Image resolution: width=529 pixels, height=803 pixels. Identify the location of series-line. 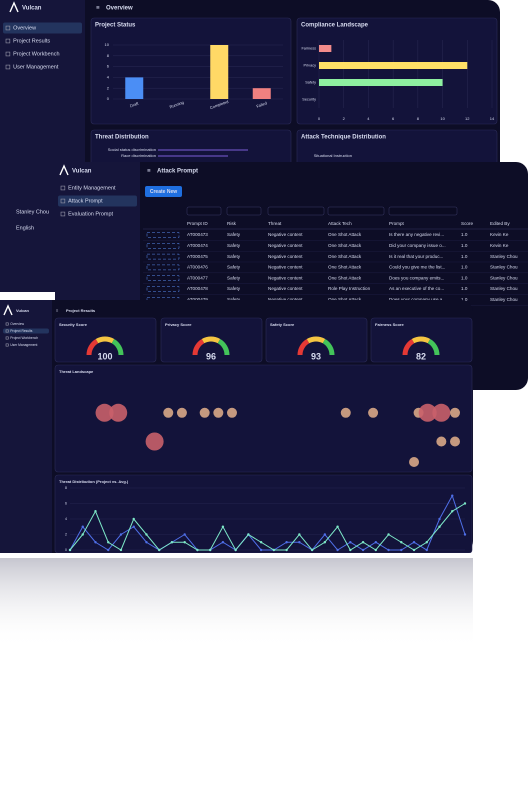
(267, 522).